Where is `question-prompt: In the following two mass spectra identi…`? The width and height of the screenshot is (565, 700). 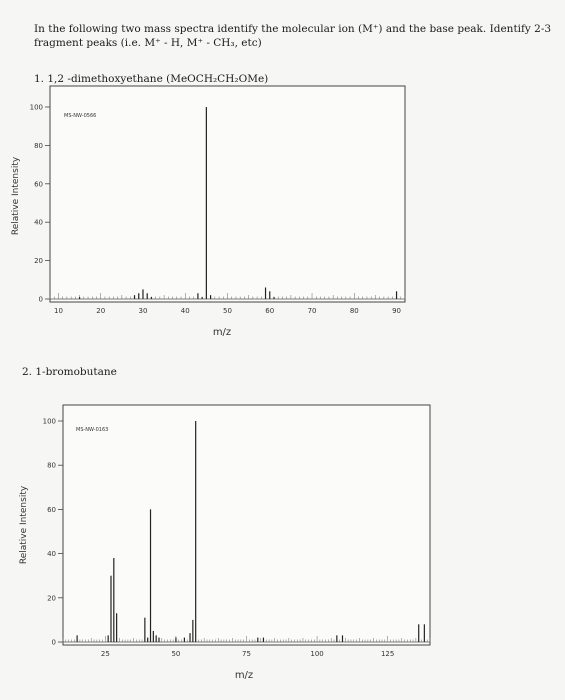
question-prompt: In the following two mass spectra identi… is located at coordinates (293, 36).